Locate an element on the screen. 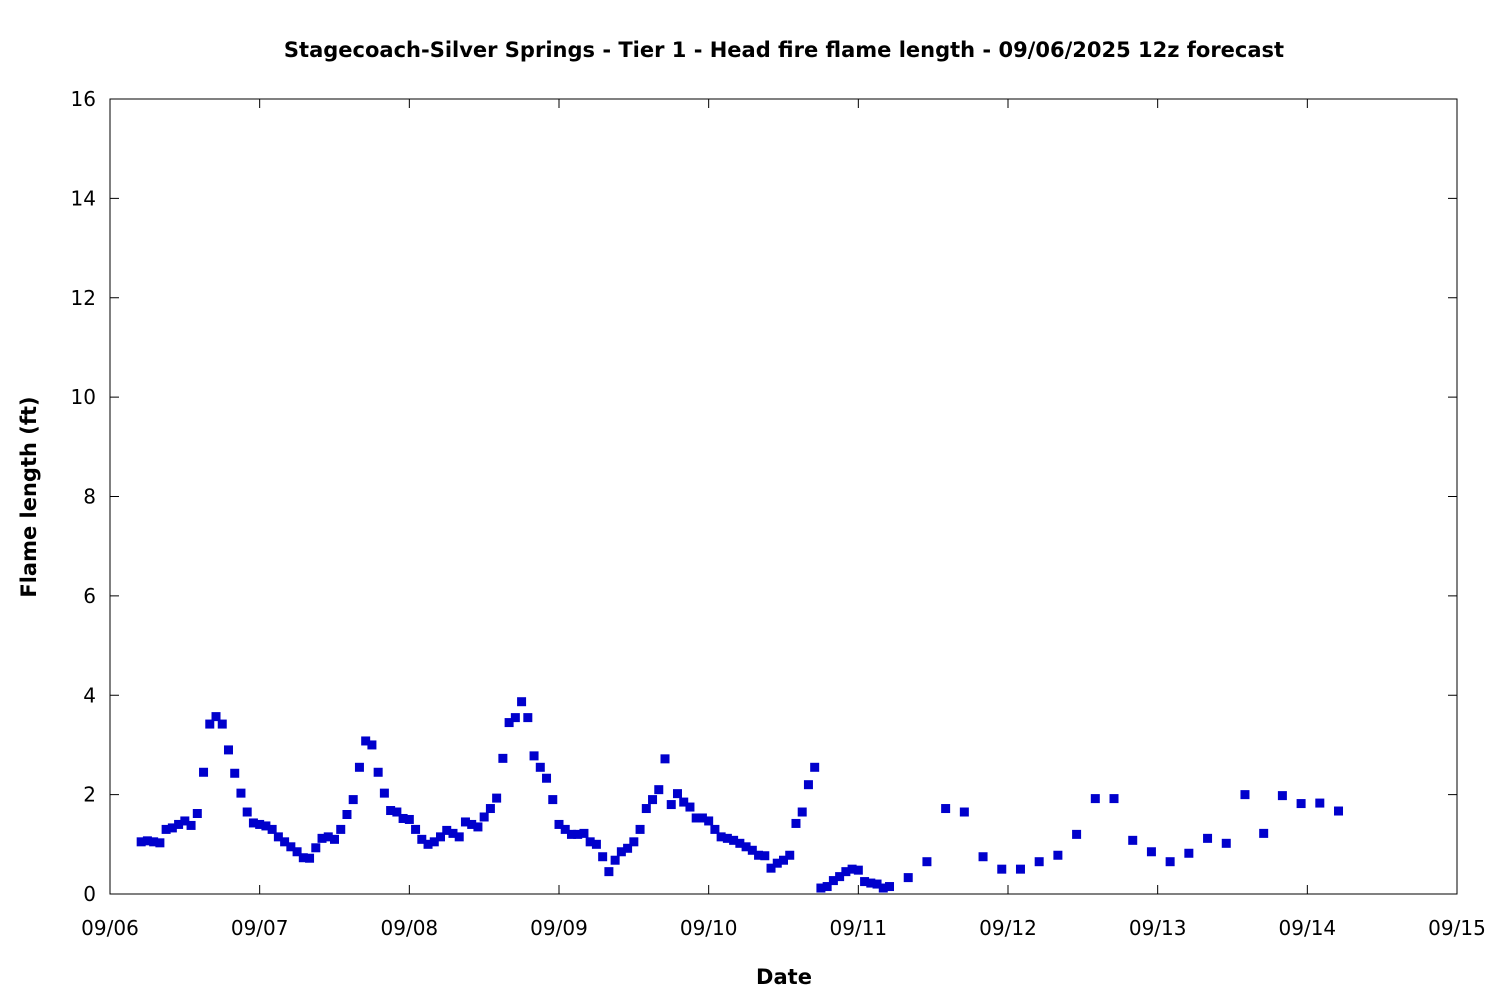  y-tick-label: 10 is located at coordinates (83, 397).